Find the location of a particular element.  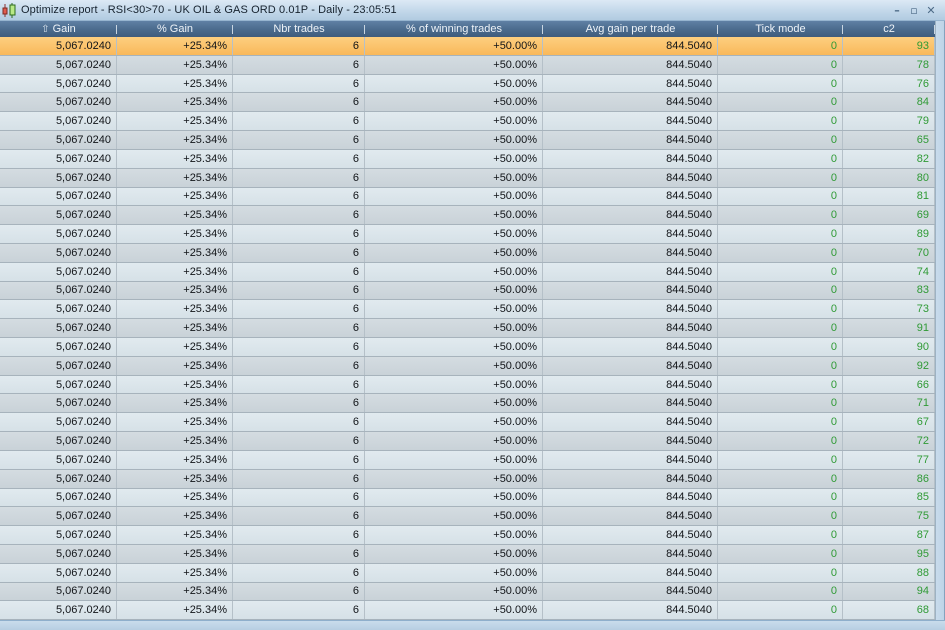

table-row: 5,067.0240 +25.34% 6 +50.00% 844.5040 0 76 is located at coordinates (467, 84).